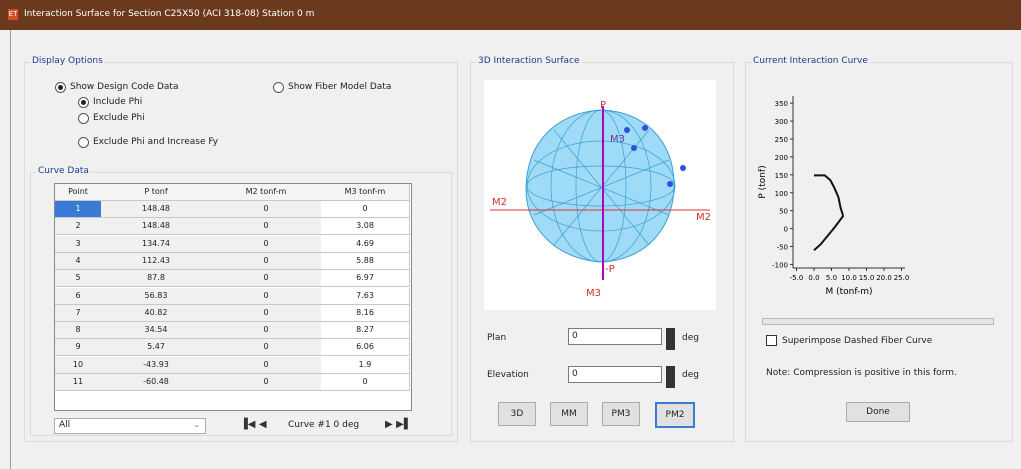  What do you see at coordinates (130, 426) in the screenshot?
I see `filter-dropdown: All ⌄` at bounding box center [130, 426].